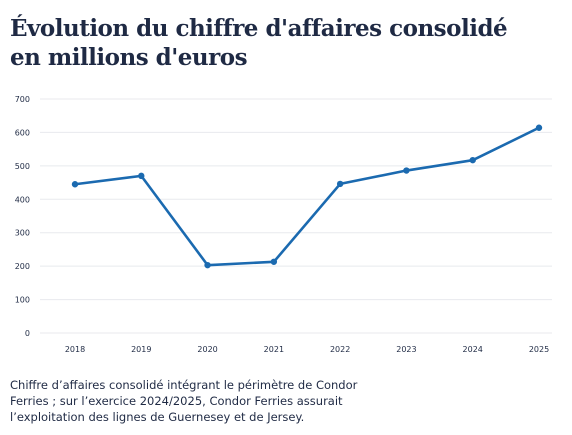  Describe the element at coordinates (22, 233) in the screenshot. I see `y-tick-label: 300` at that location.